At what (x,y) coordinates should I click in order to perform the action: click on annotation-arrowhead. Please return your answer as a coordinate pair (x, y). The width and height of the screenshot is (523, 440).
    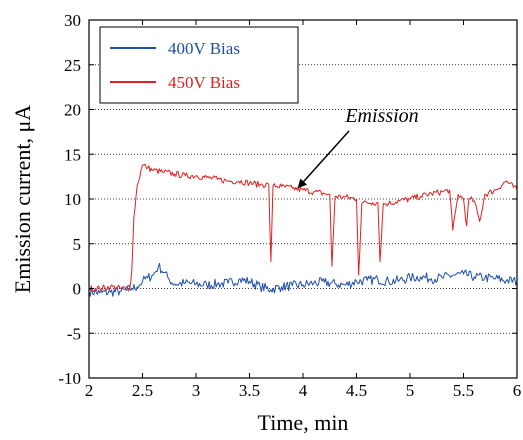
    Looking at the image, I should click on (302, 183).